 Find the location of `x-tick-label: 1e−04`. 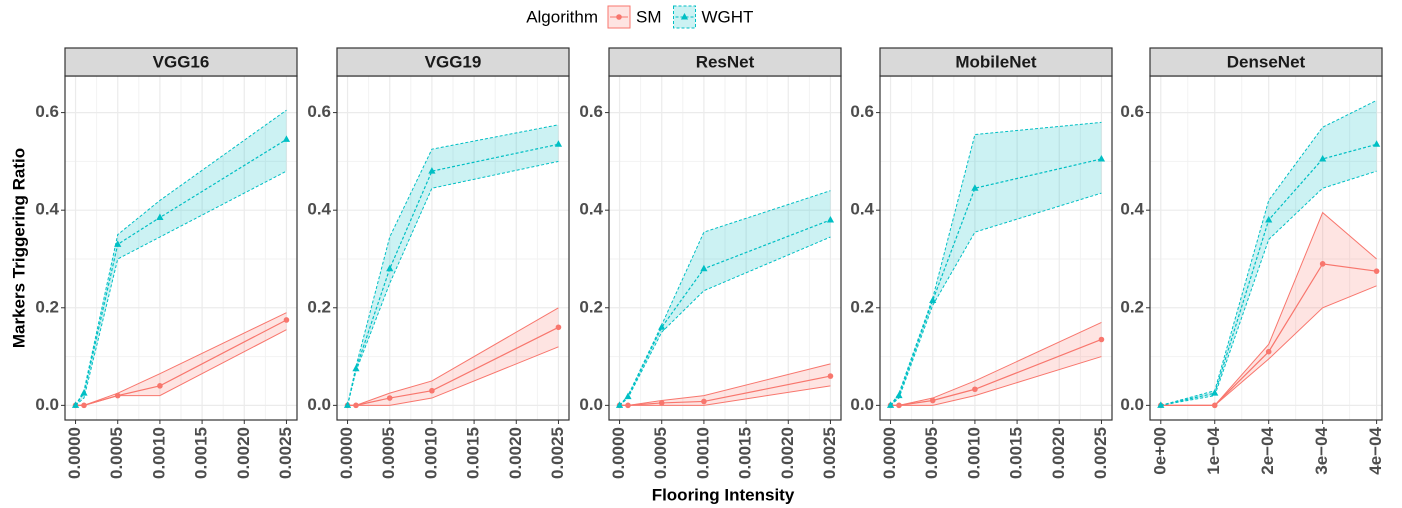

x-tick-label: 1e−04 is located at coordinates (1213, 450).